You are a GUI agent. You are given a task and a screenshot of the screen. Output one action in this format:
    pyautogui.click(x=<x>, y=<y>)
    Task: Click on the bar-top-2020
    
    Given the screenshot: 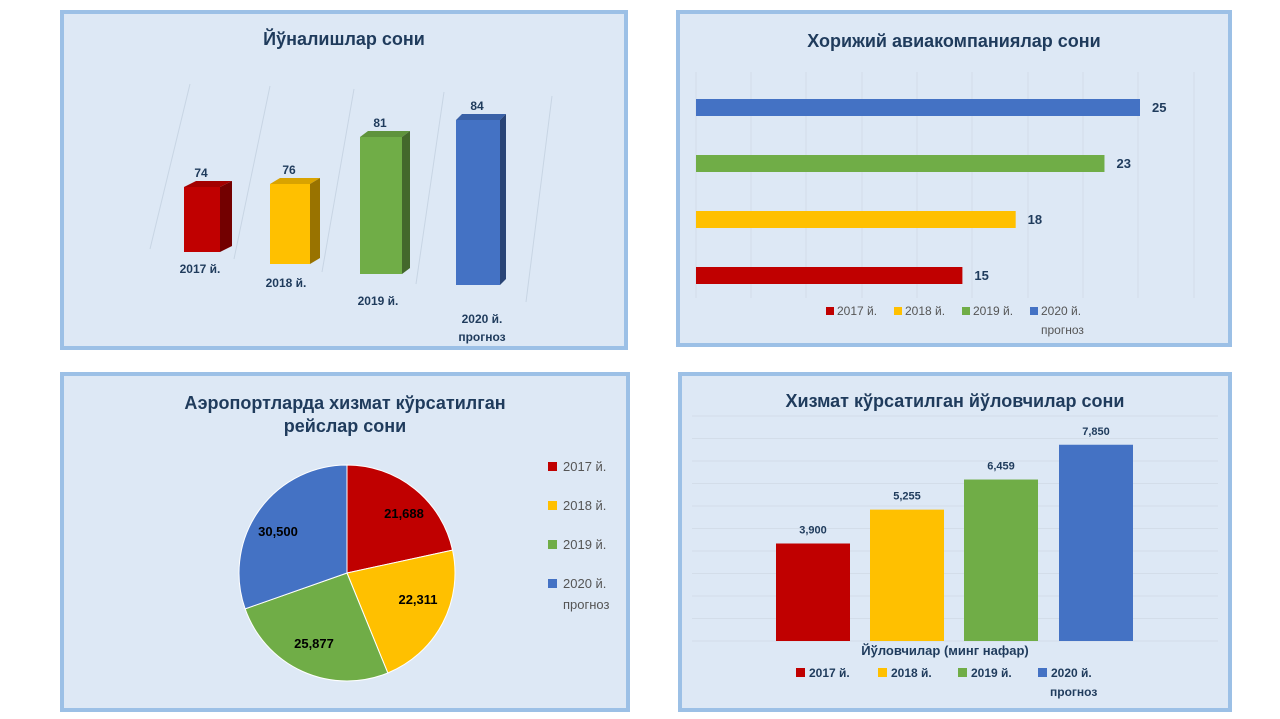 What is the action you would take?
    pyautogui.click(x=481, y=117)
    